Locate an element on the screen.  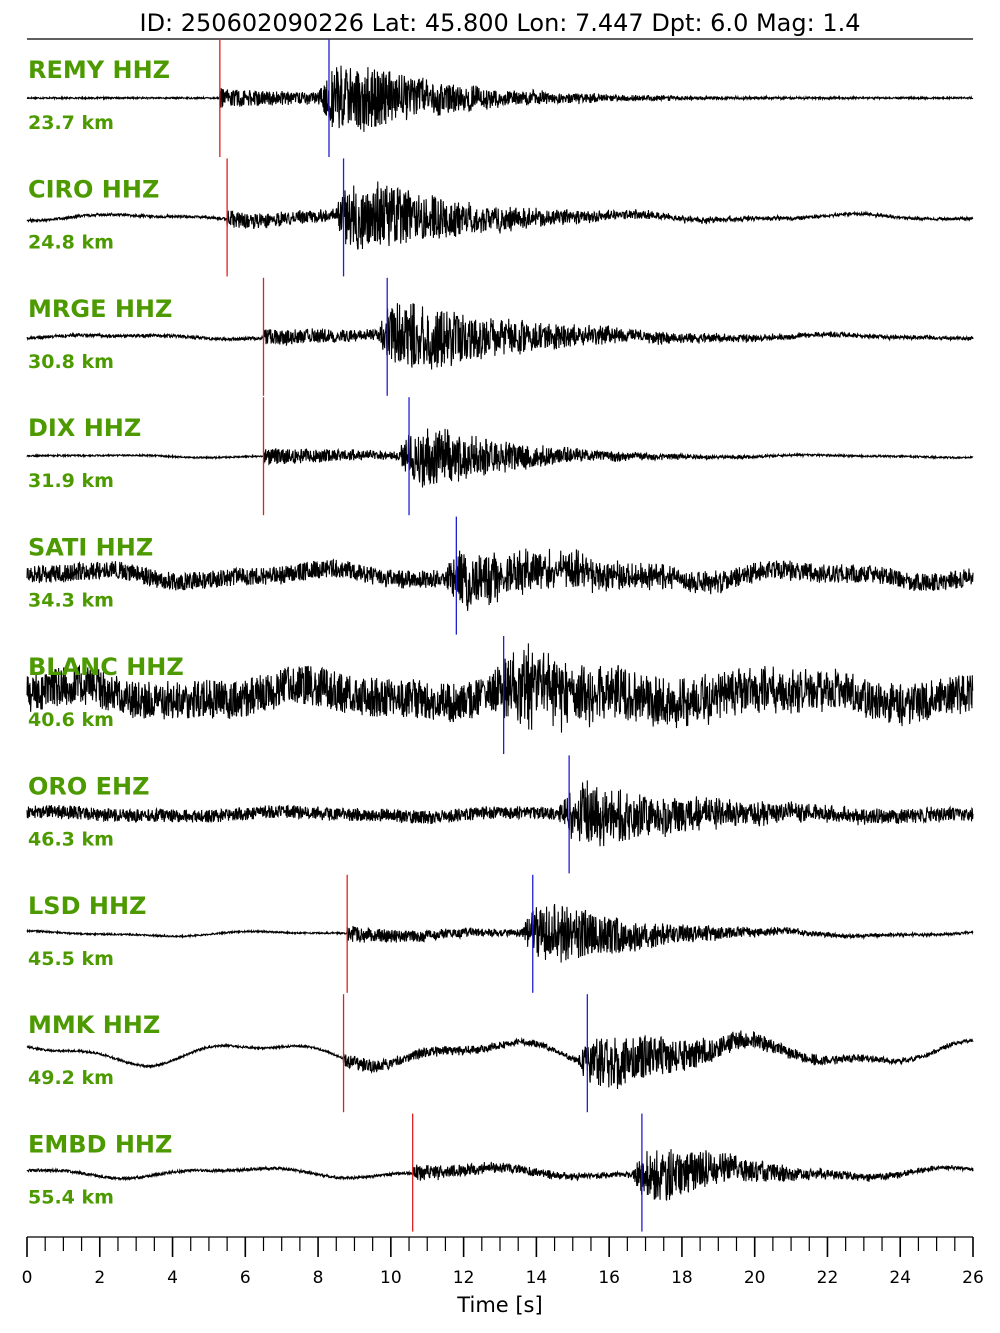
time-axis: 0 2 4 6 8 10 12 14 16 18 20 22 24 26 is located at coordinates (503, 1262).